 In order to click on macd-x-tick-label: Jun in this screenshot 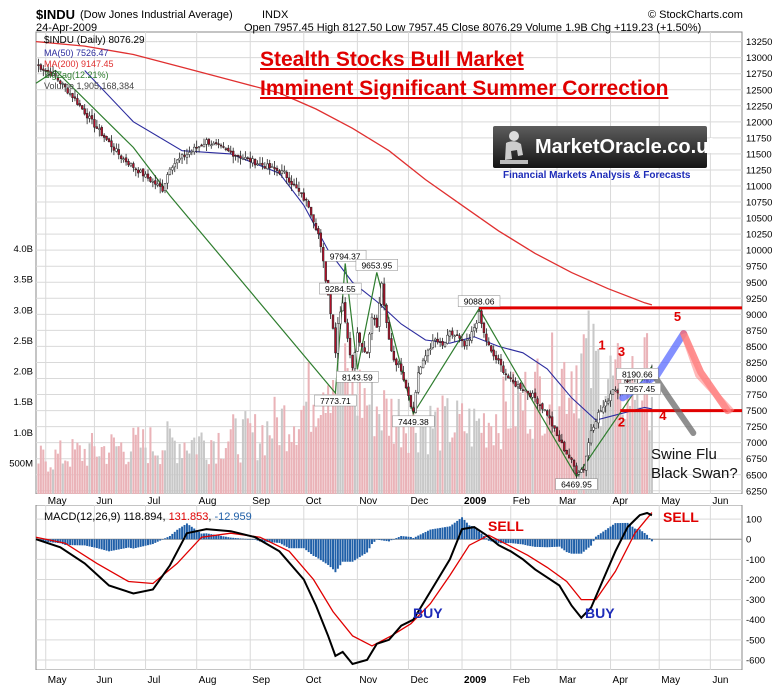, I will do `click(104, 680)`.